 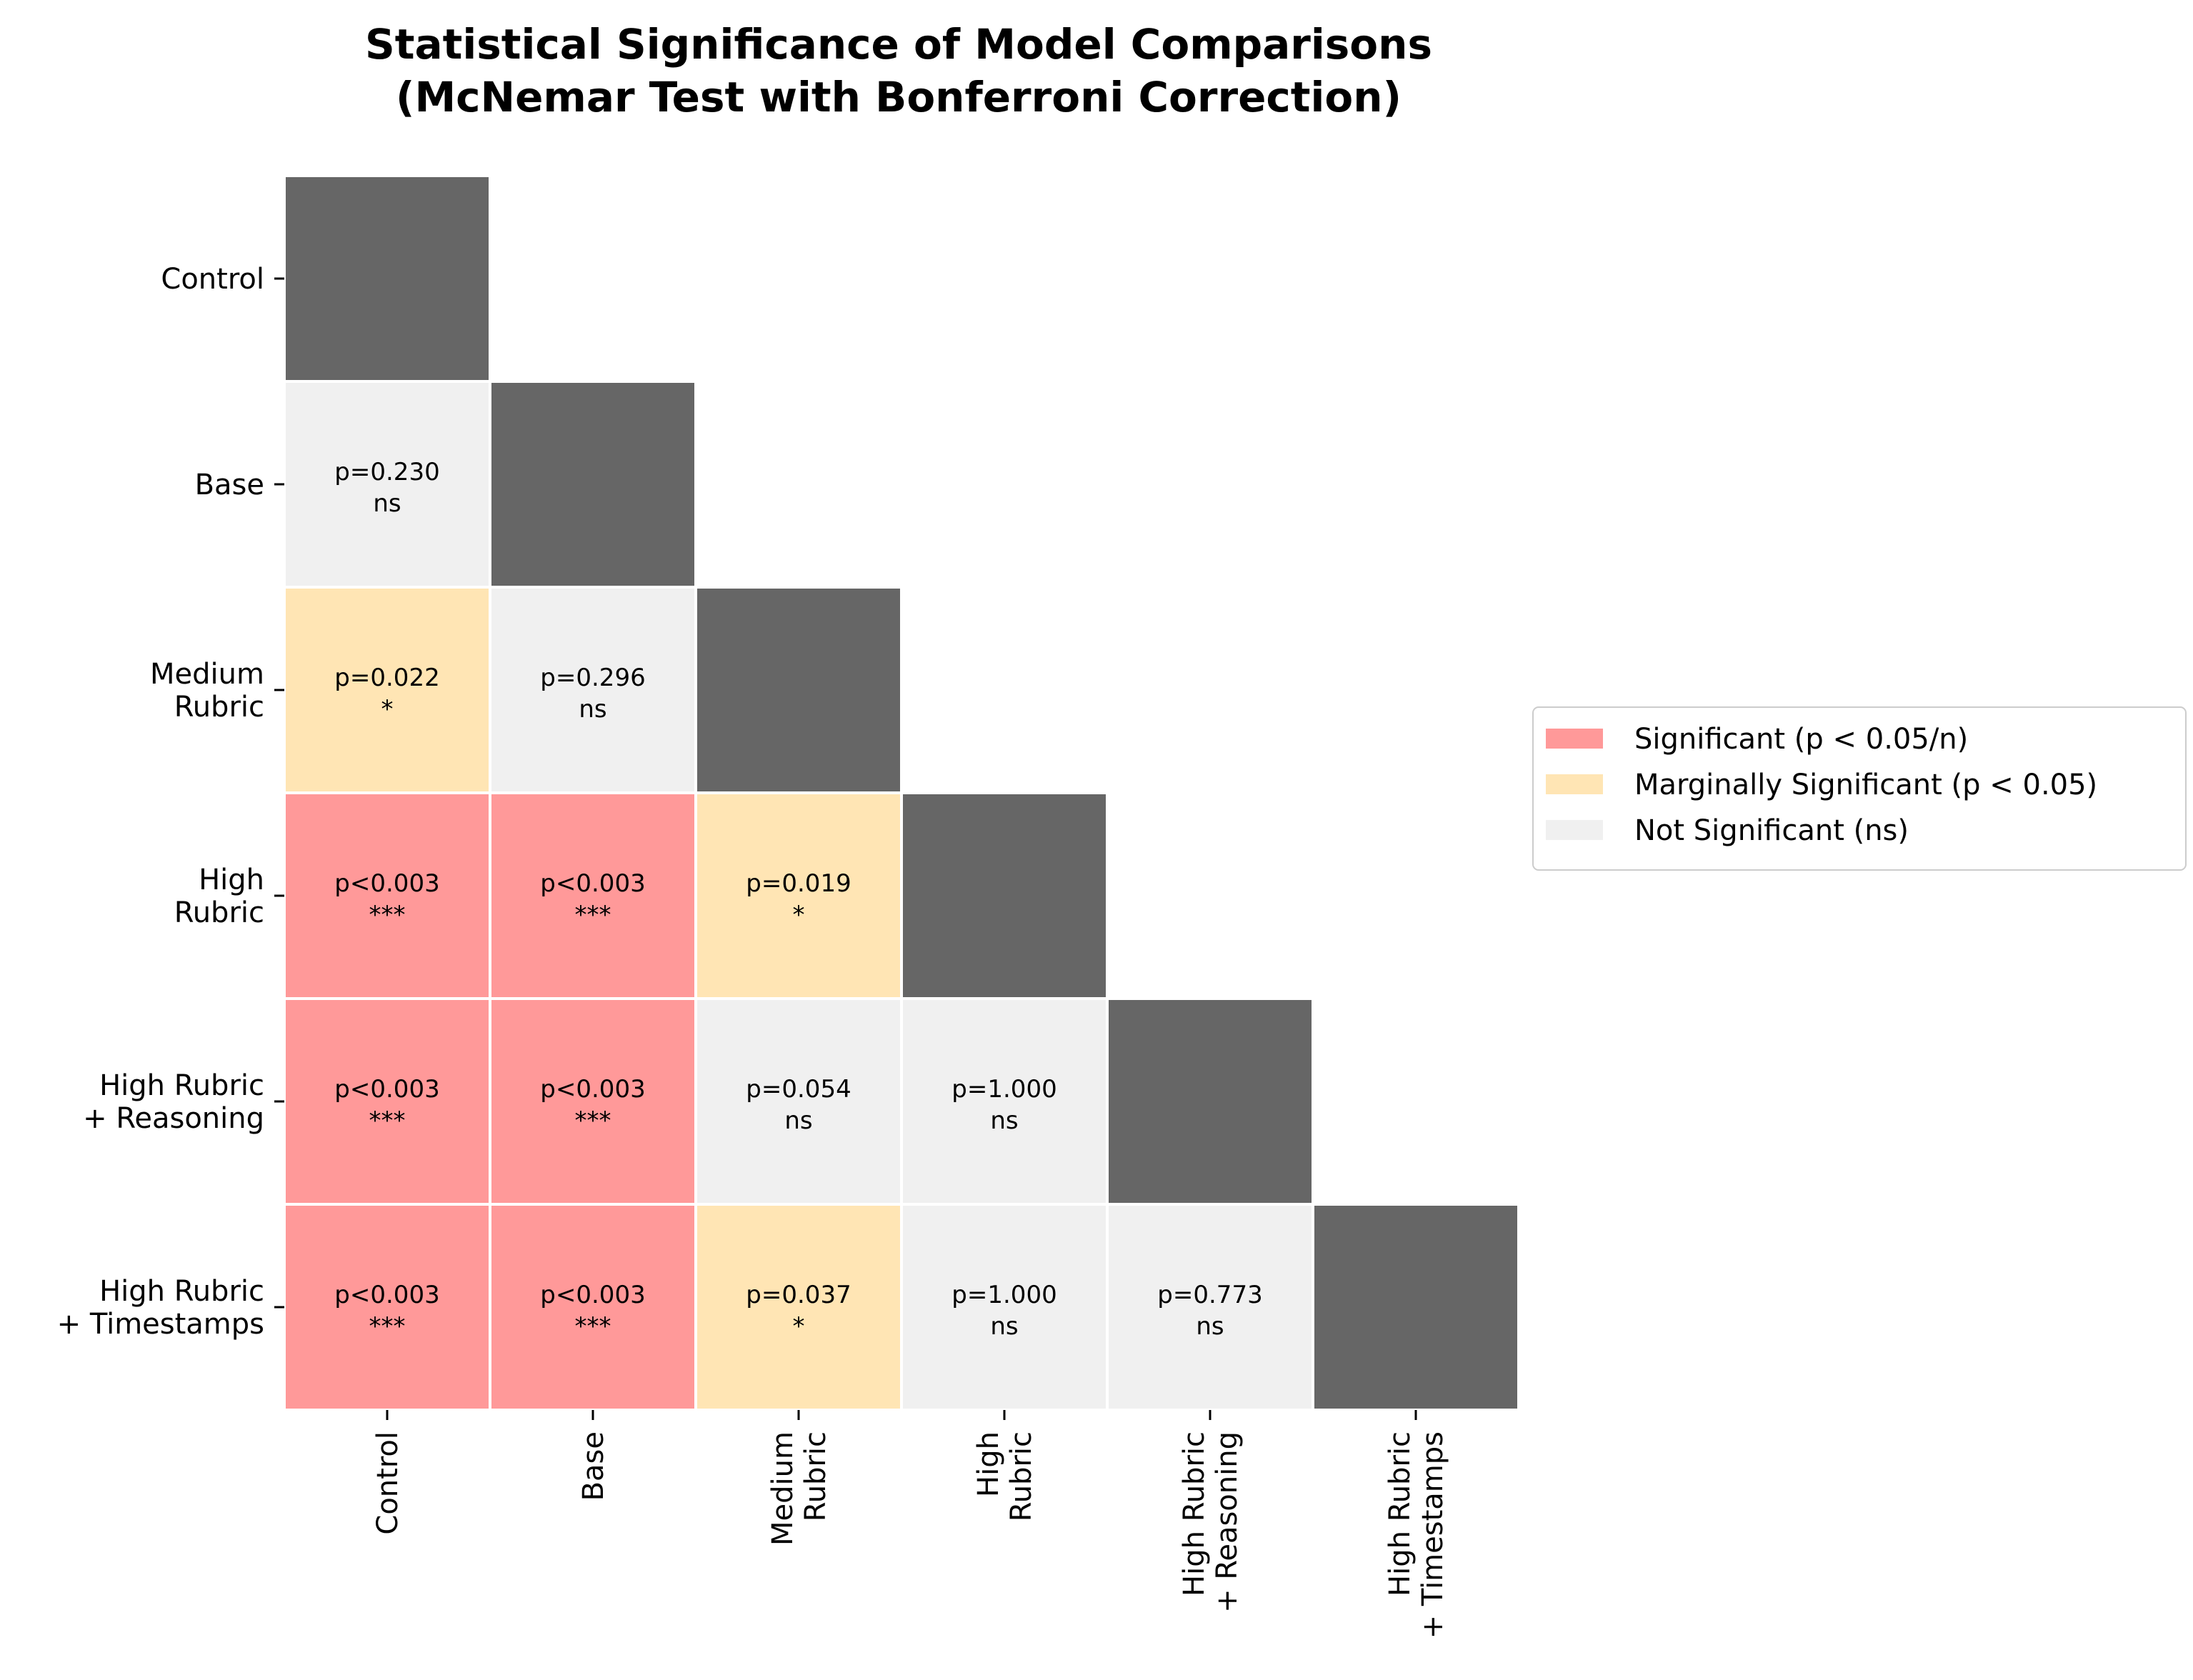 I want to click on y-tick-label: Base, so click(x=229, y=485).